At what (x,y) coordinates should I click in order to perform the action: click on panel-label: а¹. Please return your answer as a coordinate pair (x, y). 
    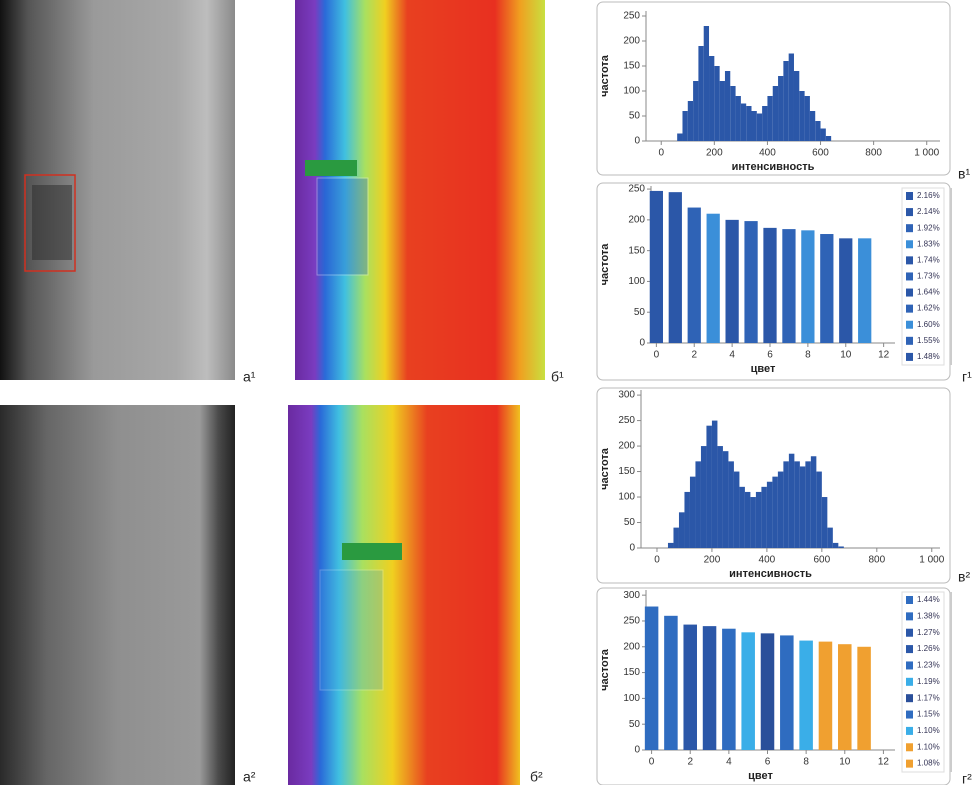
    Looking at the image, I should click on (249, 377).